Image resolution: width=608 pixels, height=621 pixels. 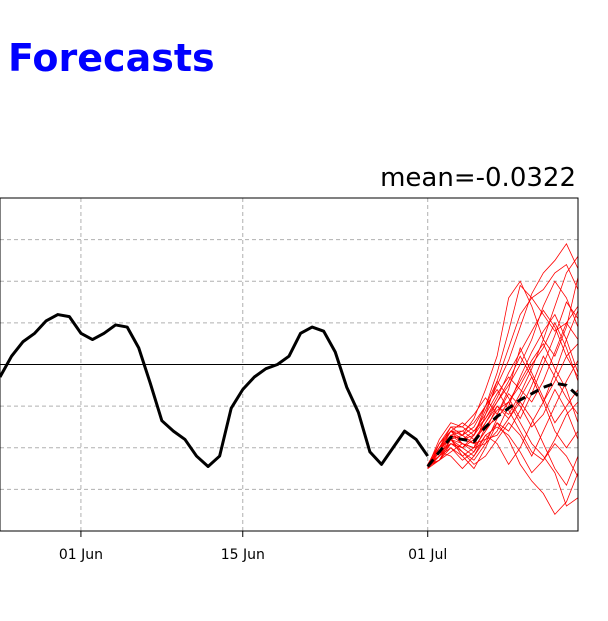 What do you see at coordinates (478, 178) in the screenshot?
I see `chart-title: mean=-0.0322` at bounding box center [478, 178].